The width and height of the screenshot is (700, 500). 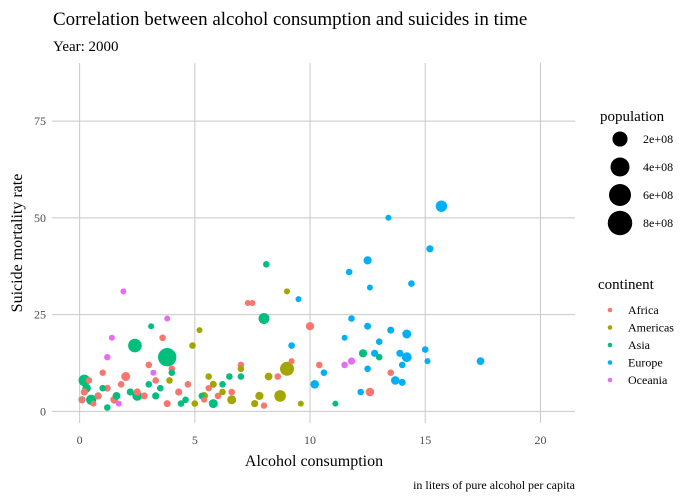 What do you see at coordinates (643, 310) in the screenshot?
I see `color-legend-label: Africa` at bounding box center [643, 310].